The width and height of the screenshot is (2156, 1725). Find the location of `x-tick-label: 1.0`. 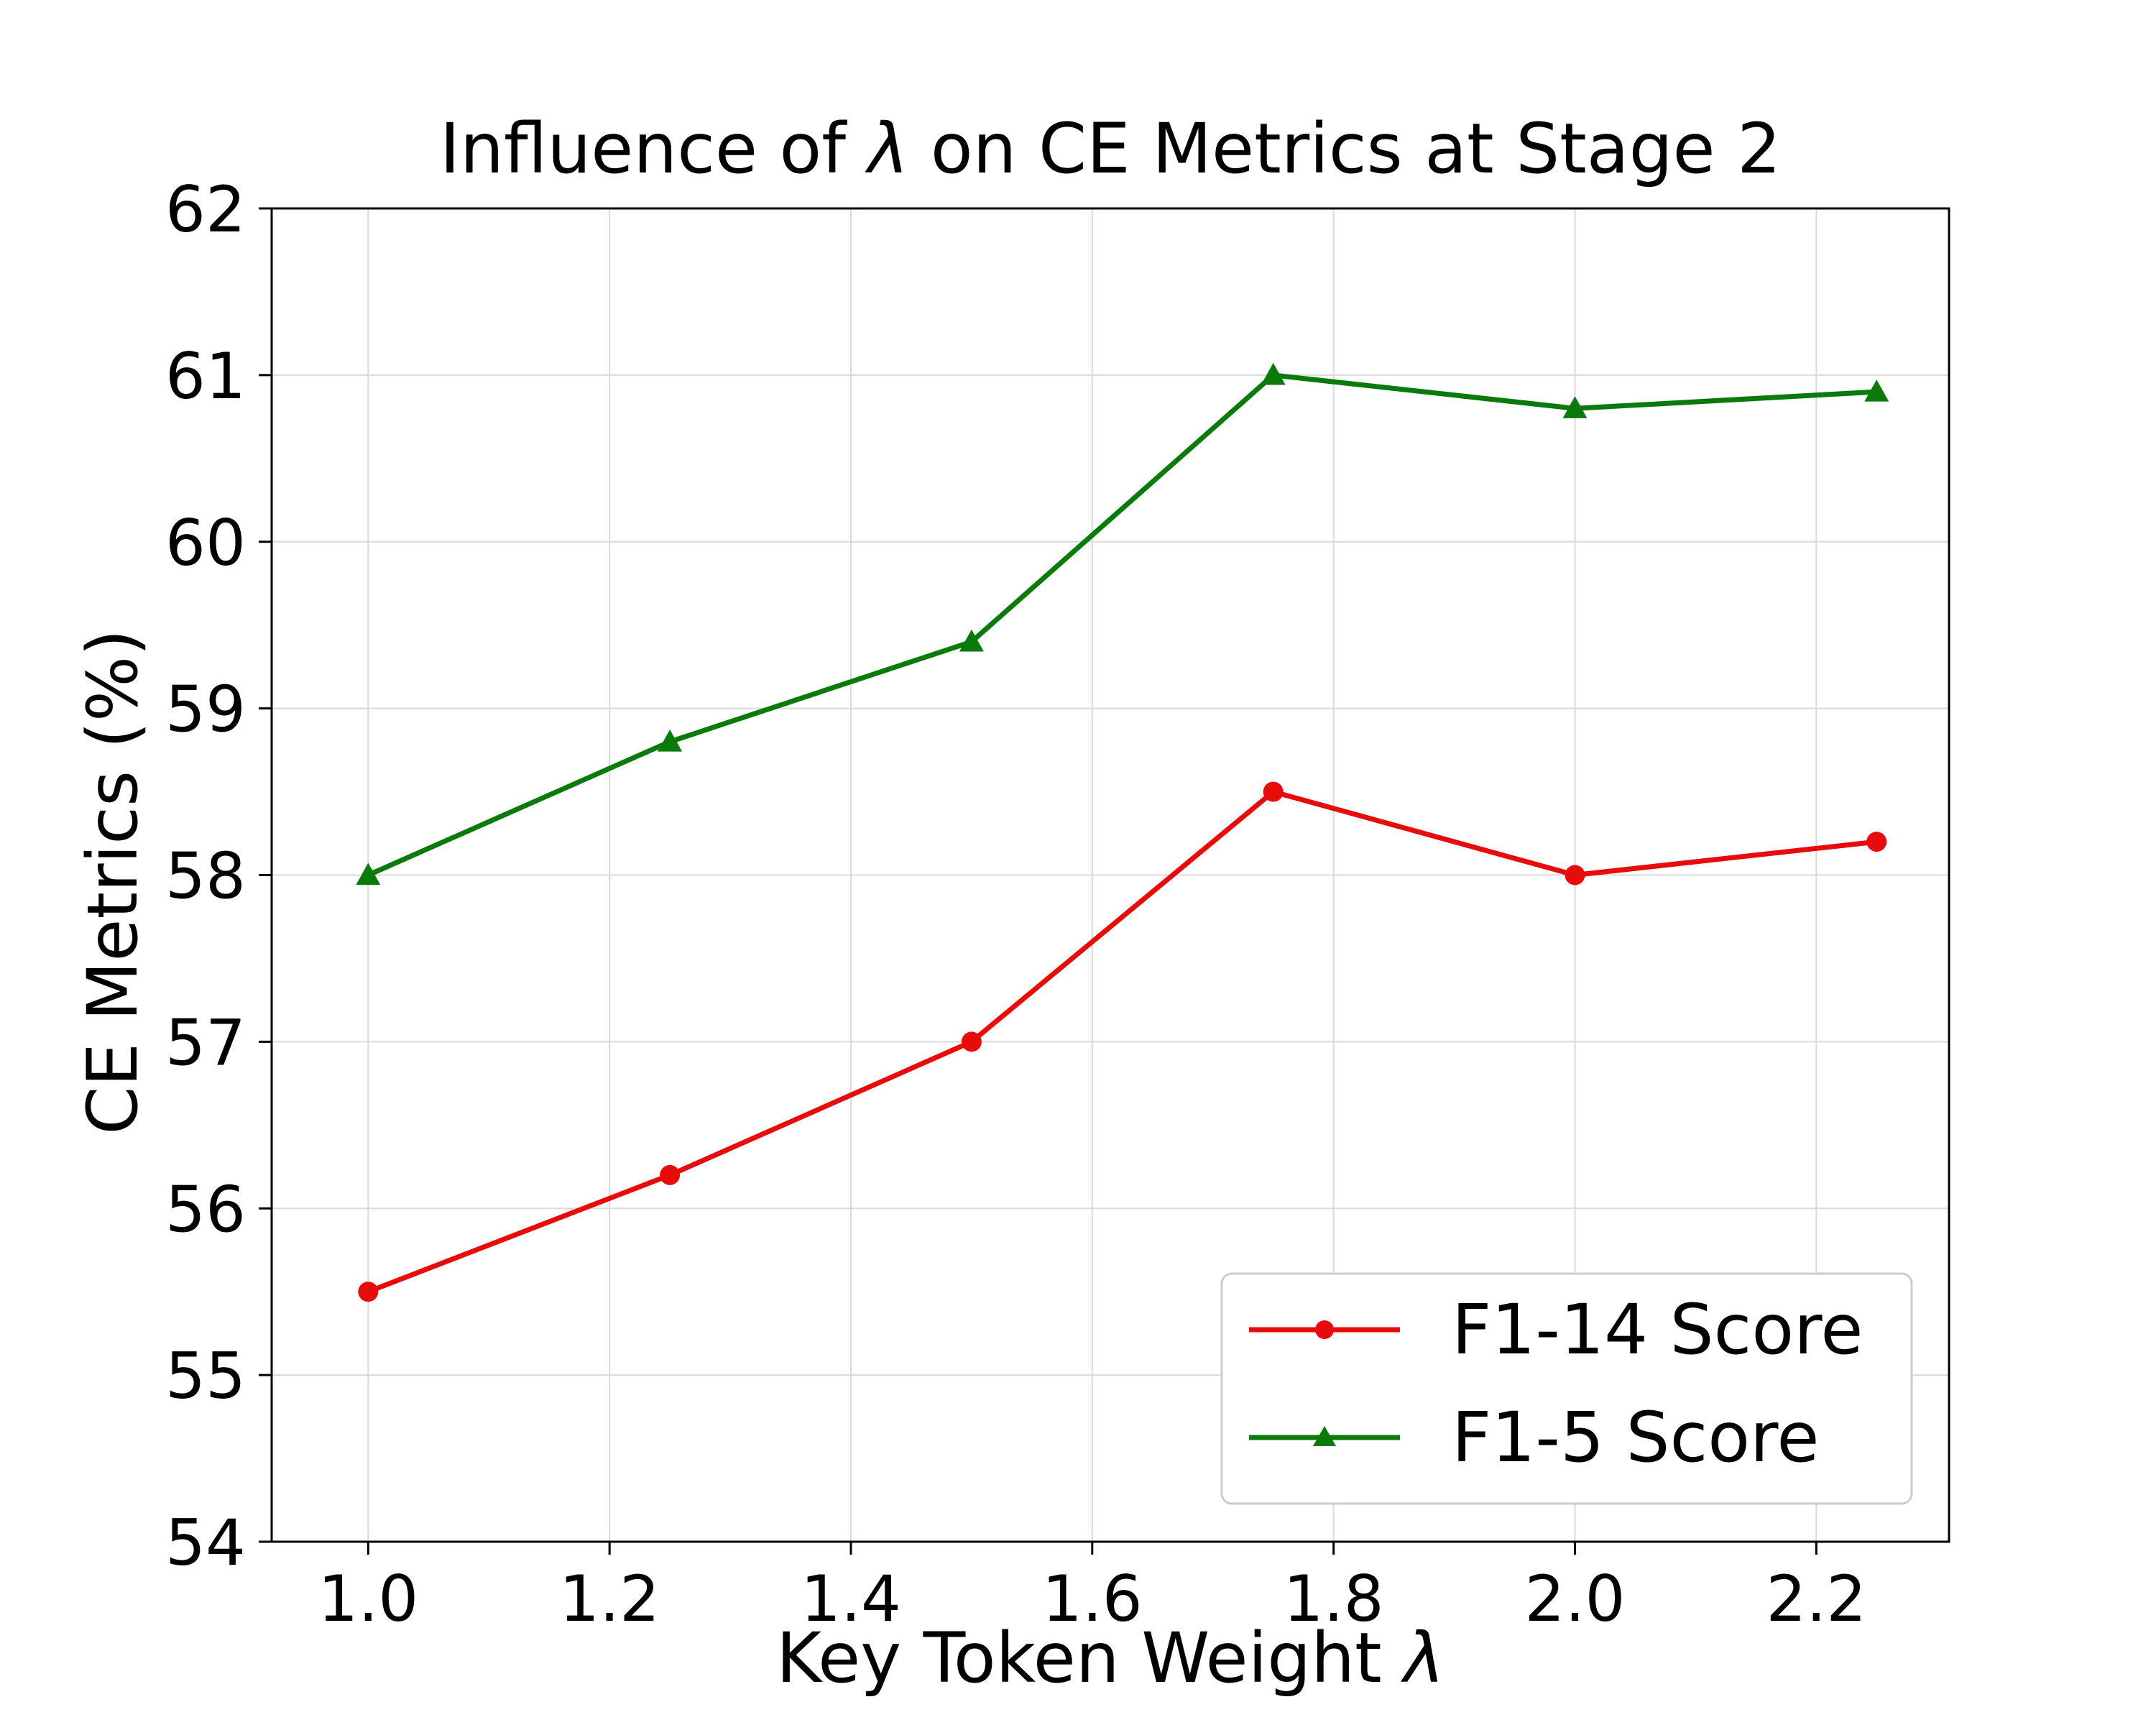

x-tick-label: 1.0 is located at coordinates (368, 1599).